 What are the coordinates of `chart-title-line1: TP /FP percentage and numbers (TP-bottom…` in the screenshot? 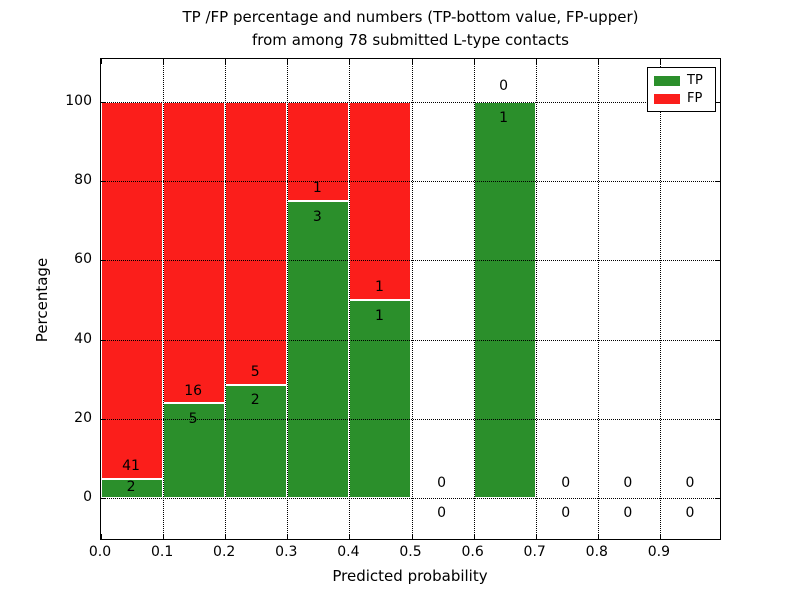 It's located at (410, 17).